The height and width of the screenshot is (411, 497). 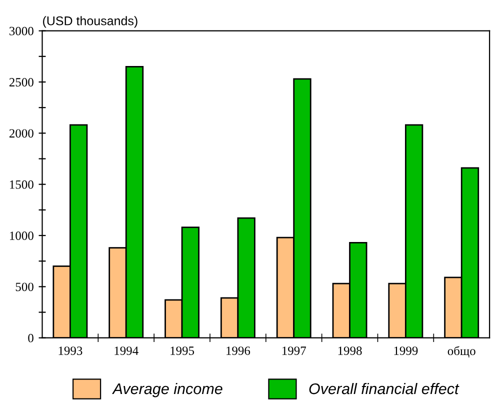 I want to click on y-tick-label: 1500, so click(x=22, y=184).